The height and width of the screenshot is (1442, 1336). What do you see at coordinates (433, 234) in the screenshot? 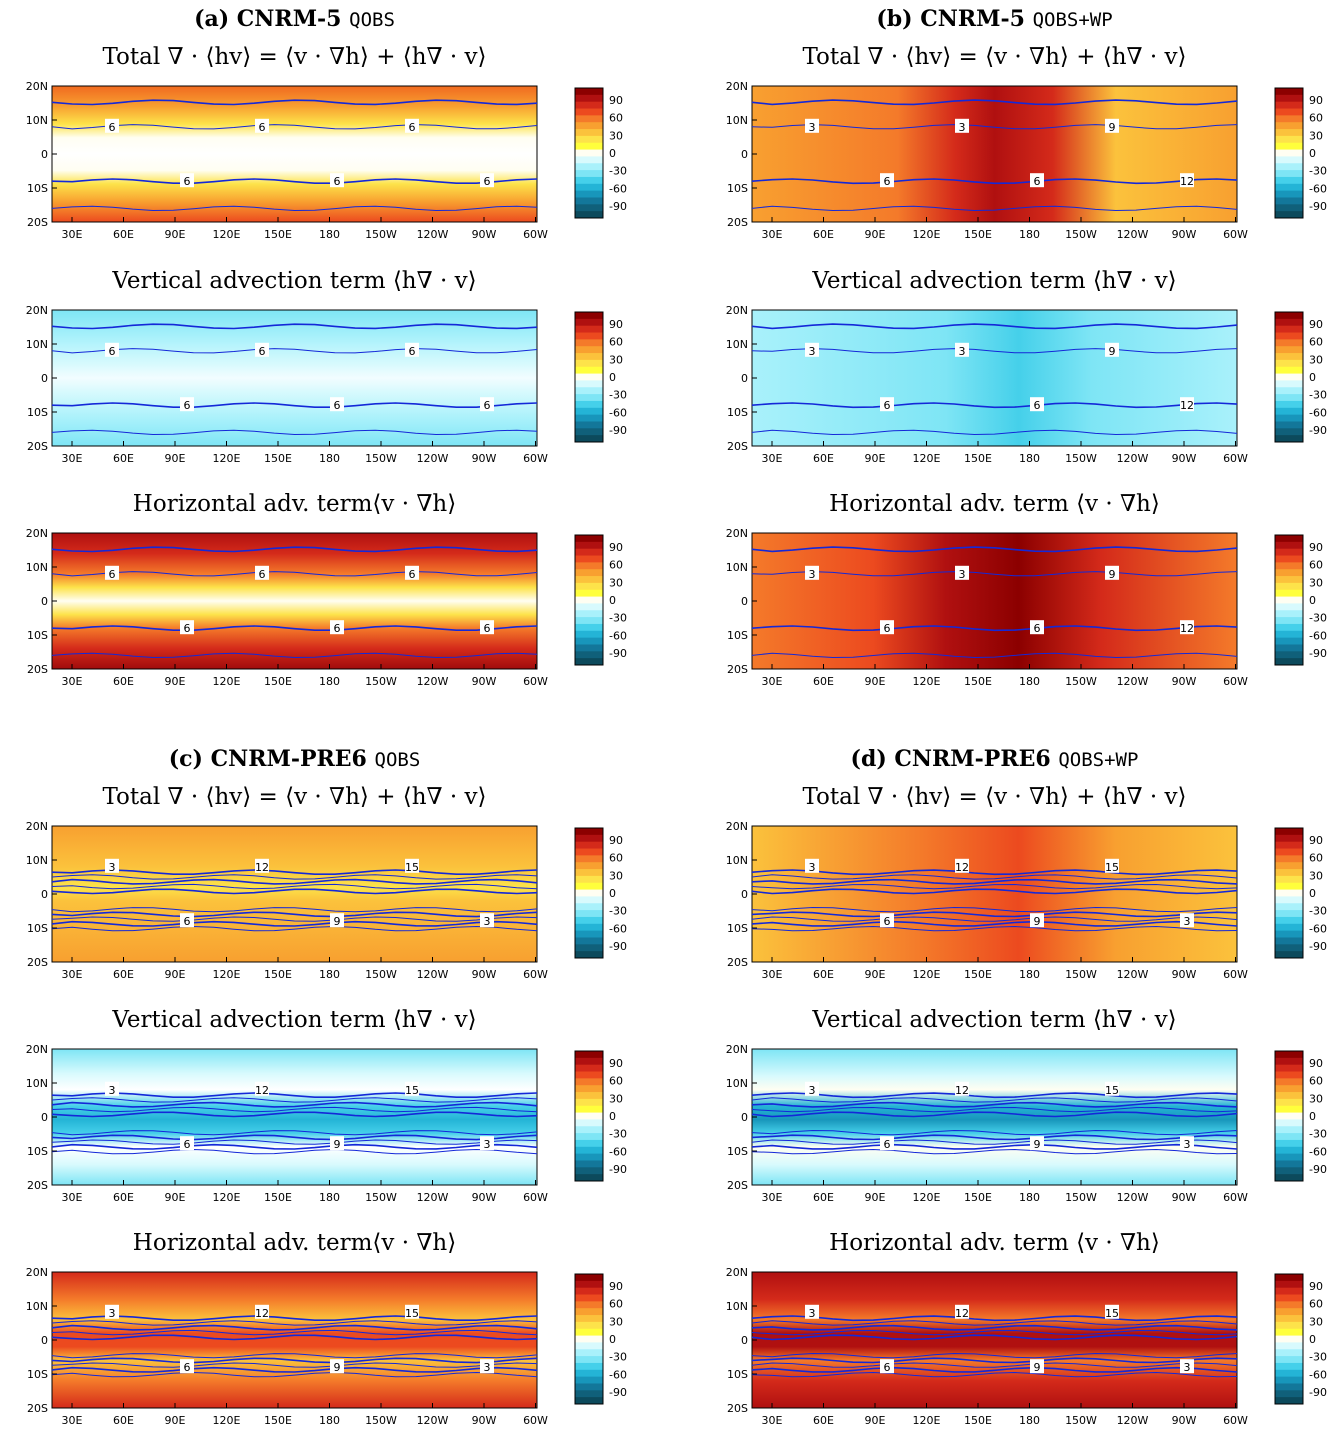
I see `x-tick-label: 120W` at bounding box center [433, 234].